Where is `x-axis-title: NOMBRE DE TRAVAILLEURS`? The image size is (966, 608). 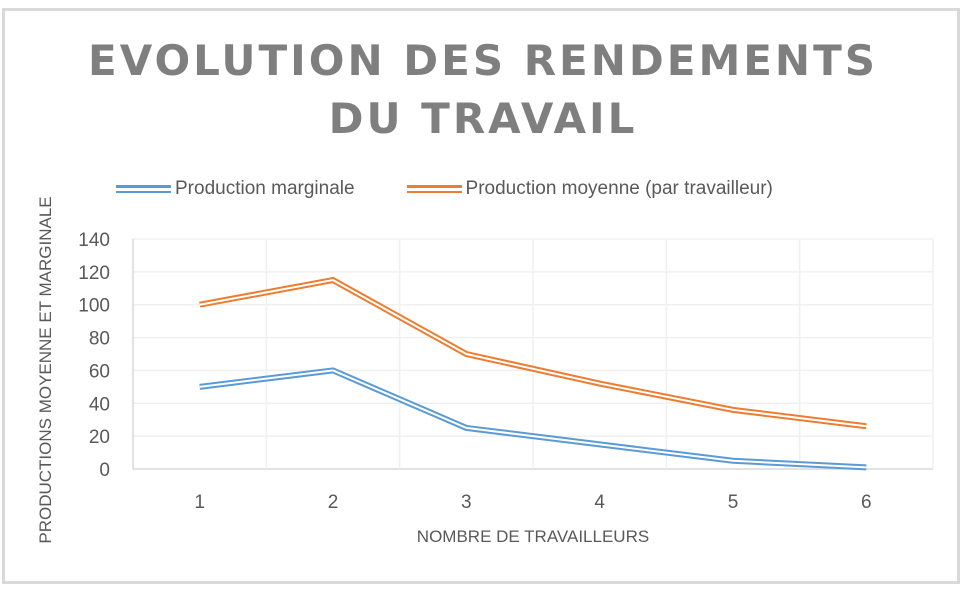 x-axis-title: NOMBRE DE TRAVAILLEURS is located at coordinates (533, 536).